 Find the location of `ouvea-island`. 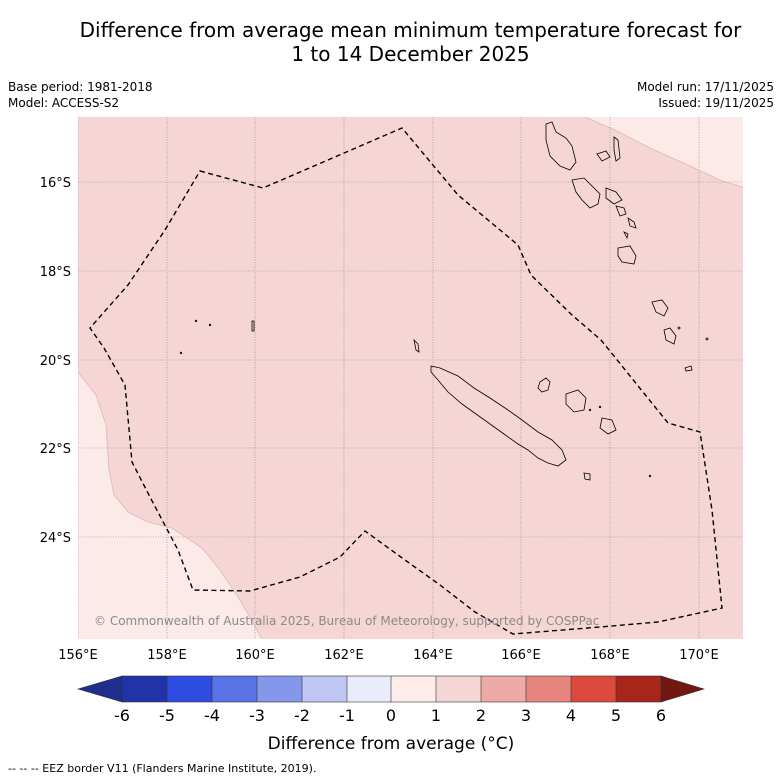

ouvea-island is located at coordinates (544, 385).